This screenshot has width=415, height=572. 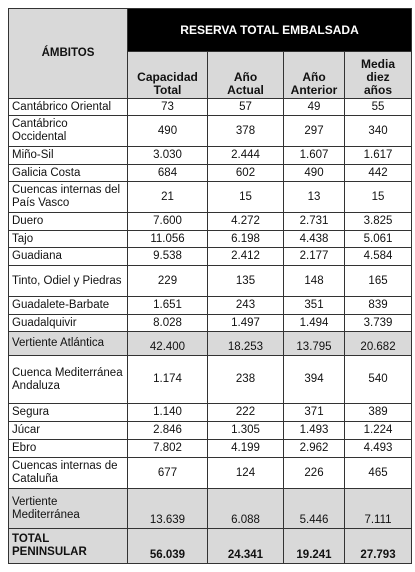 I want to click on table-row: Guadiana 9.538 2.412 2.177 4.584, so click(x=210, y=256).